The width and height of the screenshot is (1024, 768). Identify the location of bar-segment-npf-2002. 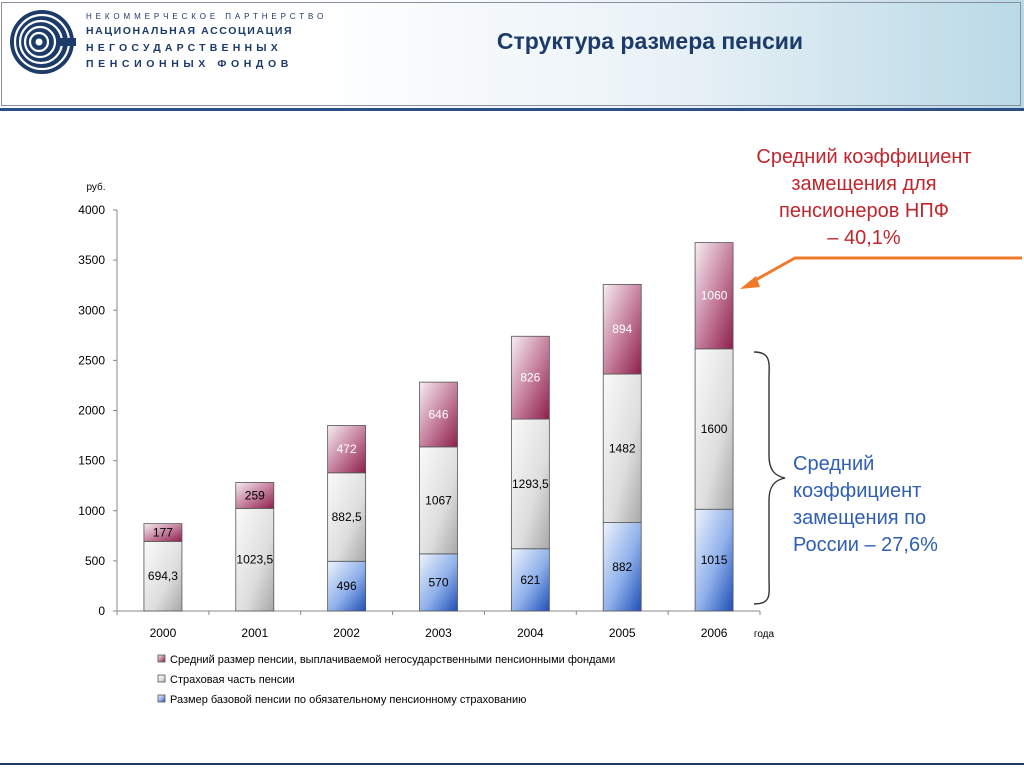
(347, 449).